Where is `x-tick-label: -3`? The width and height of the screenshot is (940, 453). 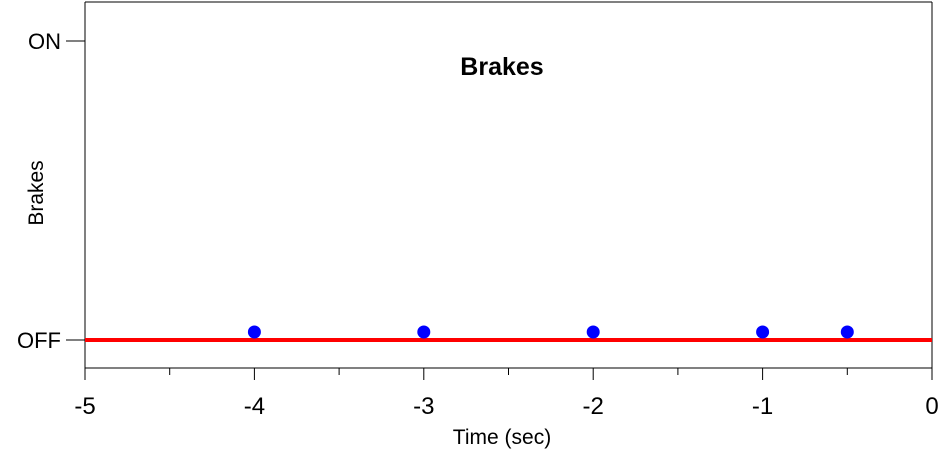
x-tick-label: -3 is located at coordinates (423, 406).